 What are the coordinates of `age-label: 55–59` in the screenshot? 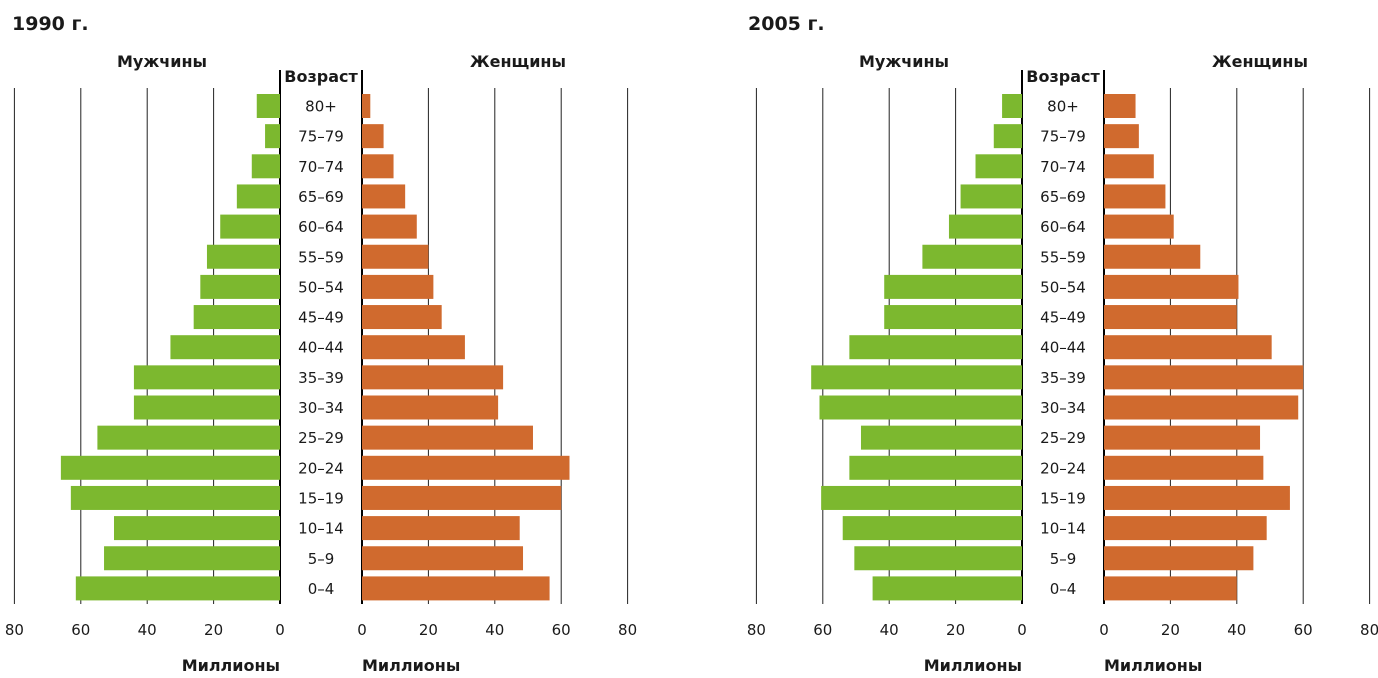 It's located at (1063, 257).